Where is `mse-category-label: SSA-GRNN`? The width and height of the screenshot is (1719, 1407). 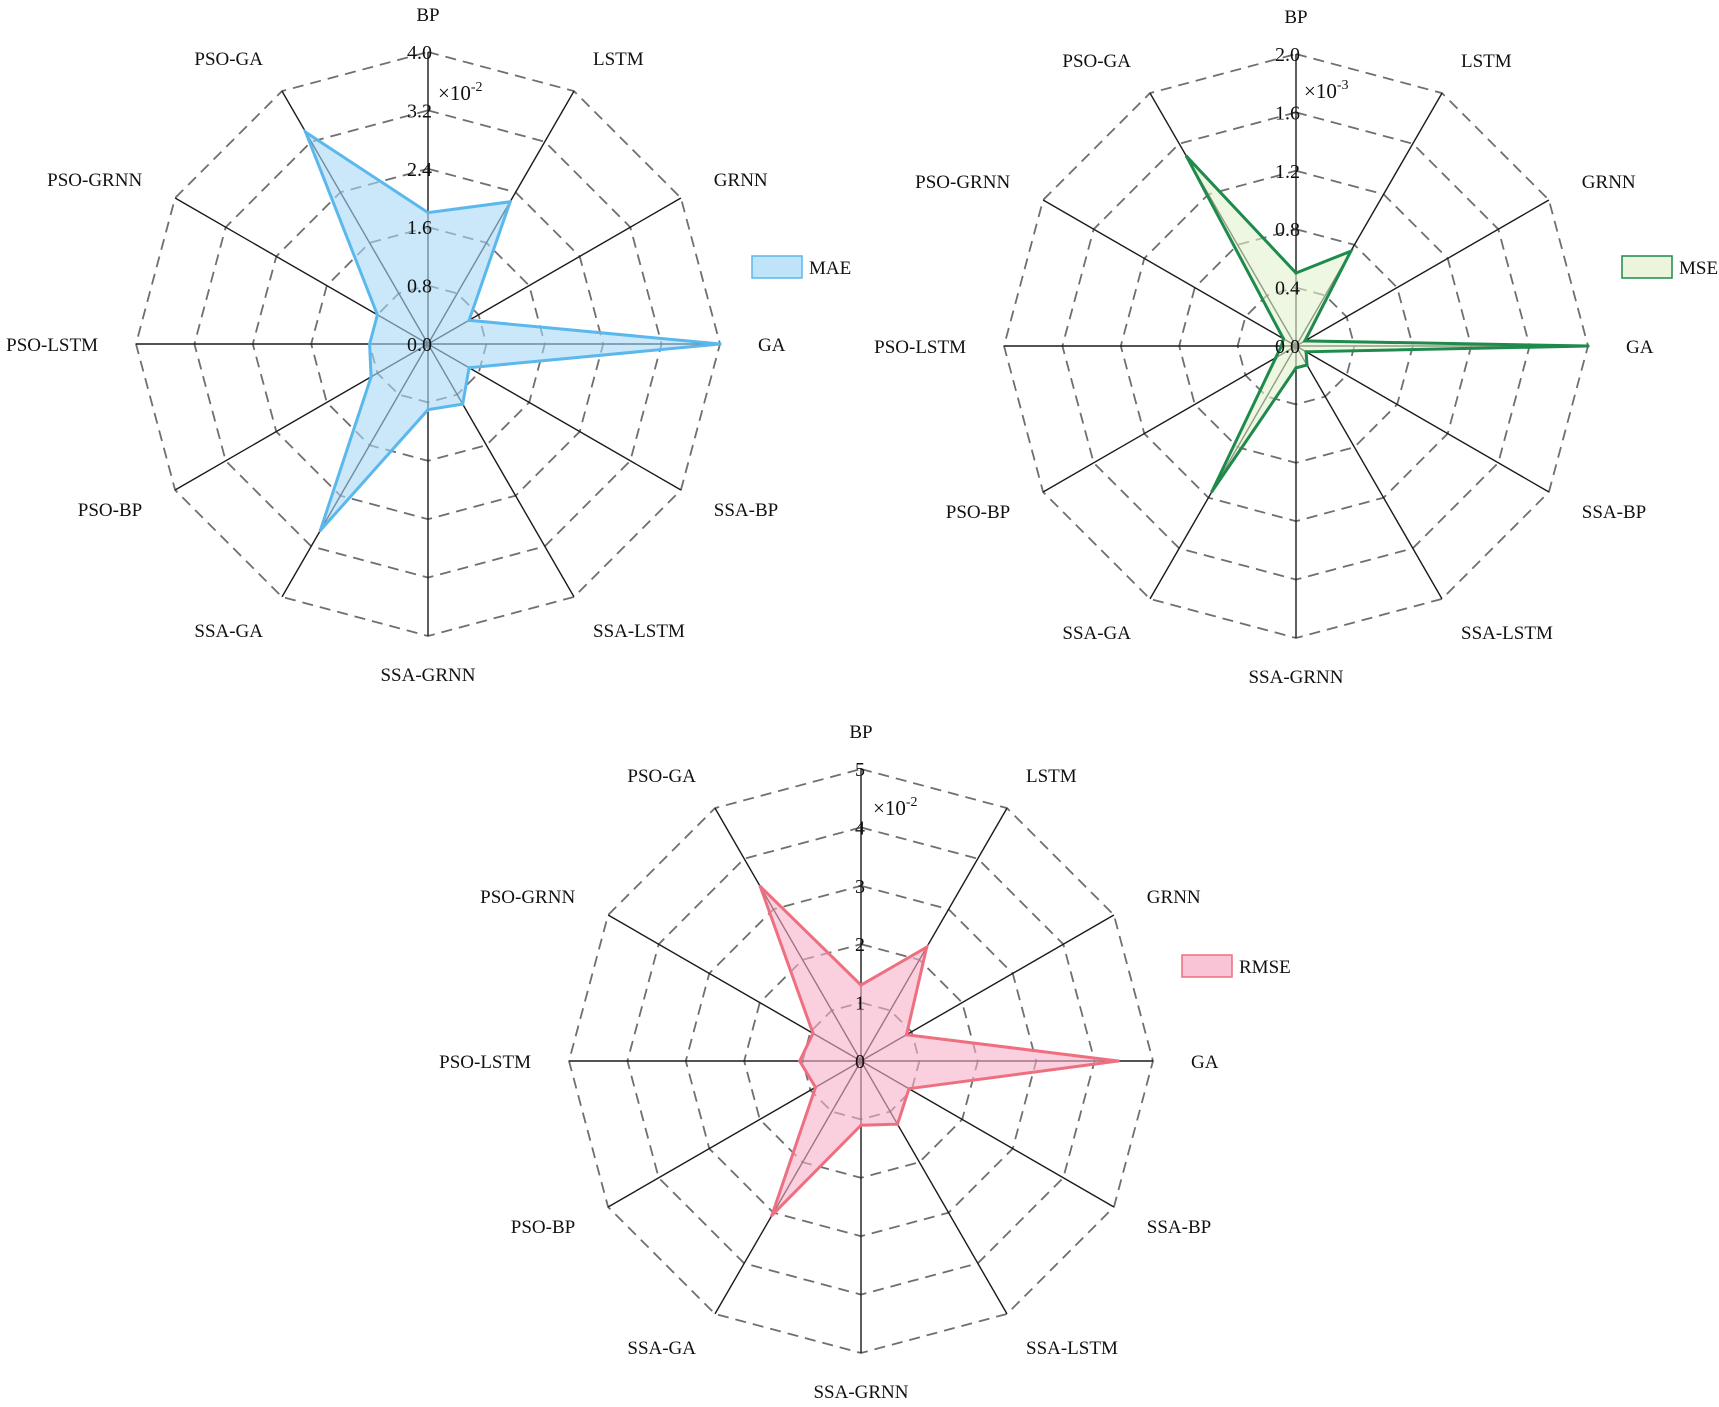
mse-category-label: SSA-GRNN is located at coordinates (1295, 677).